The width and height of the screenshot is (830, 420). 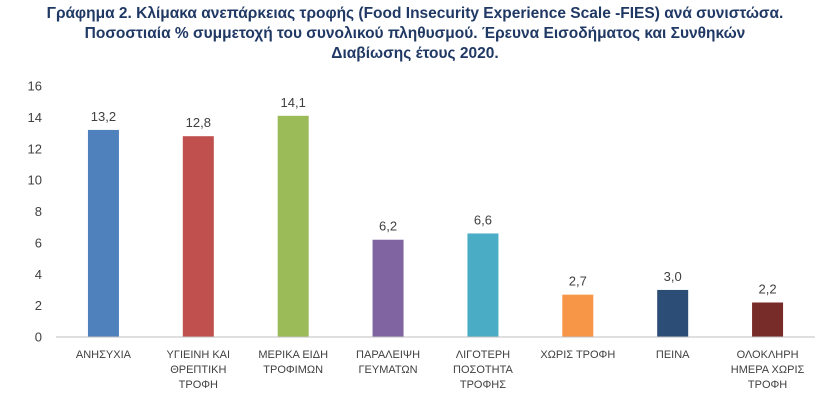 I want to click on x-tick-label-line: ΥΓΙΕΙΝΗ ΚΑΙ, so click(x=199, y=355).